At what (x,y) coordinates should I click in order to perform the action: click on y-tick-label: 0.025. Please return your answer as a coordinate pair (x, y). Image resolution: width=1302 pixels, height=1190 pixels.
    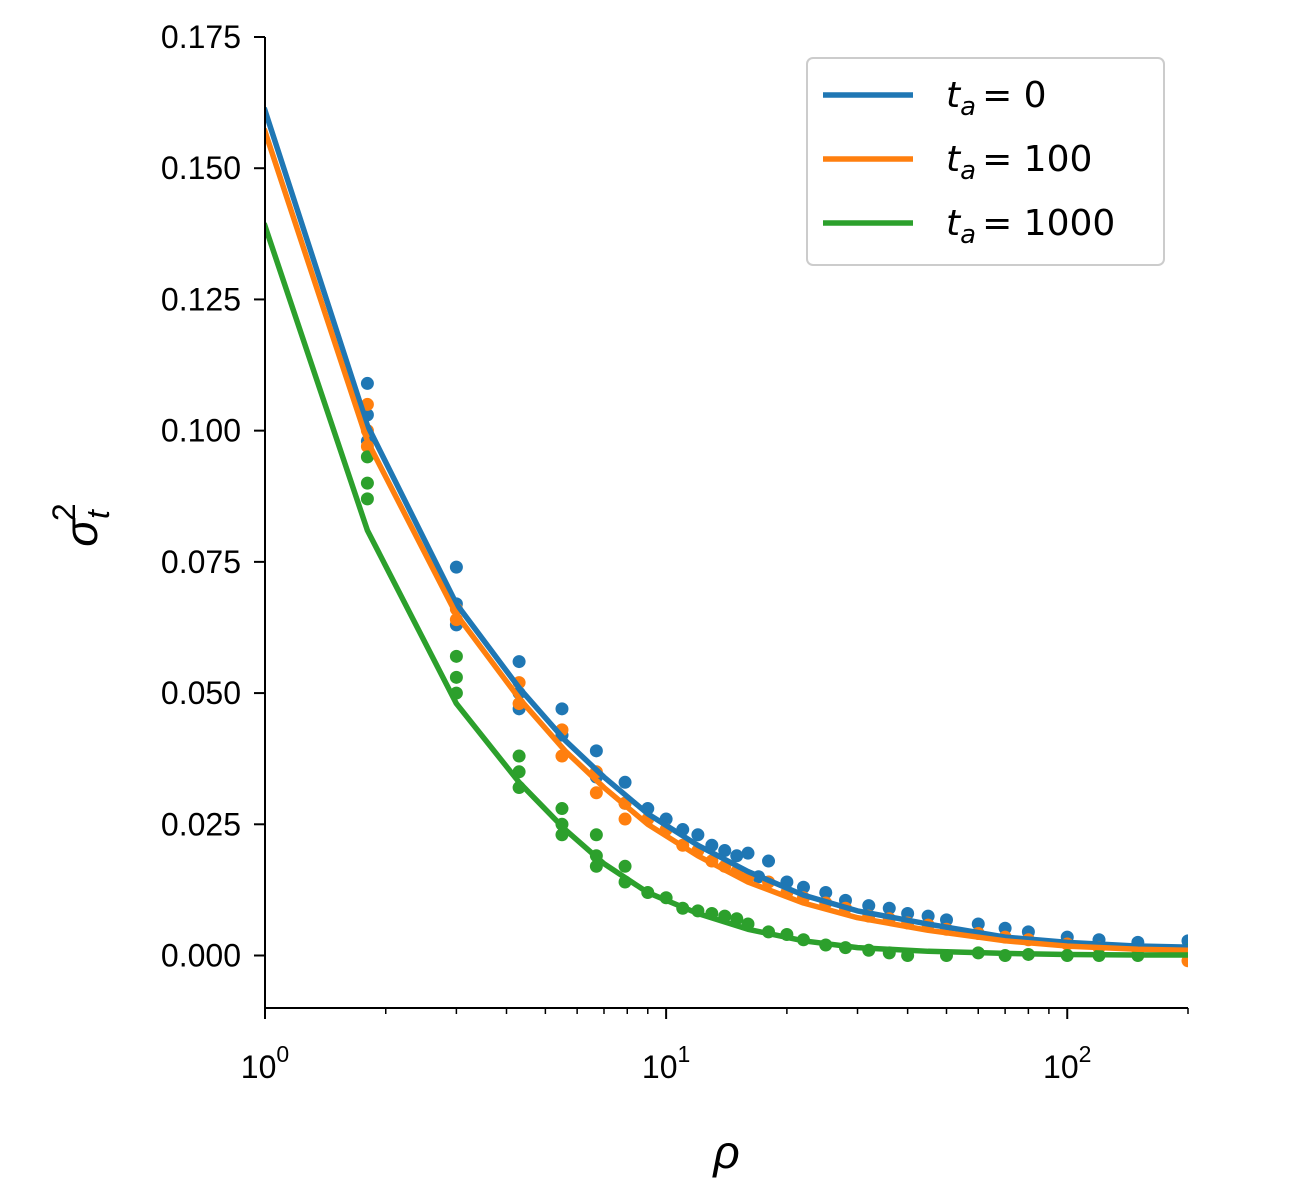
    Looking at the image, I should click on (201, 824).